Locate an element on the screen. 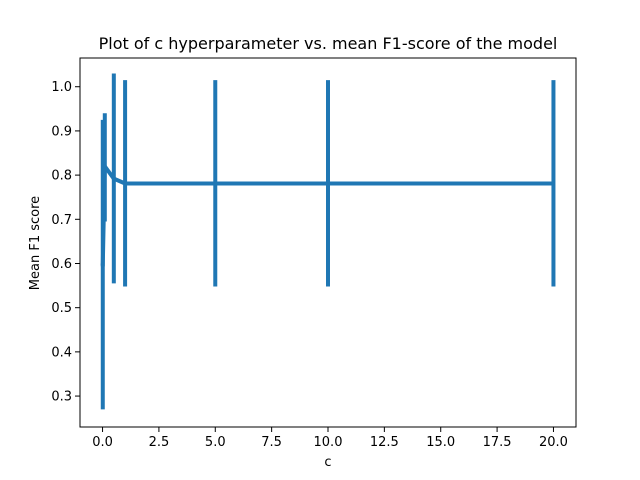 Image resolution: width=640 pixels, height=480 pixels. y-axis-label: Mean F1 score is located at coordinates (35, 243).